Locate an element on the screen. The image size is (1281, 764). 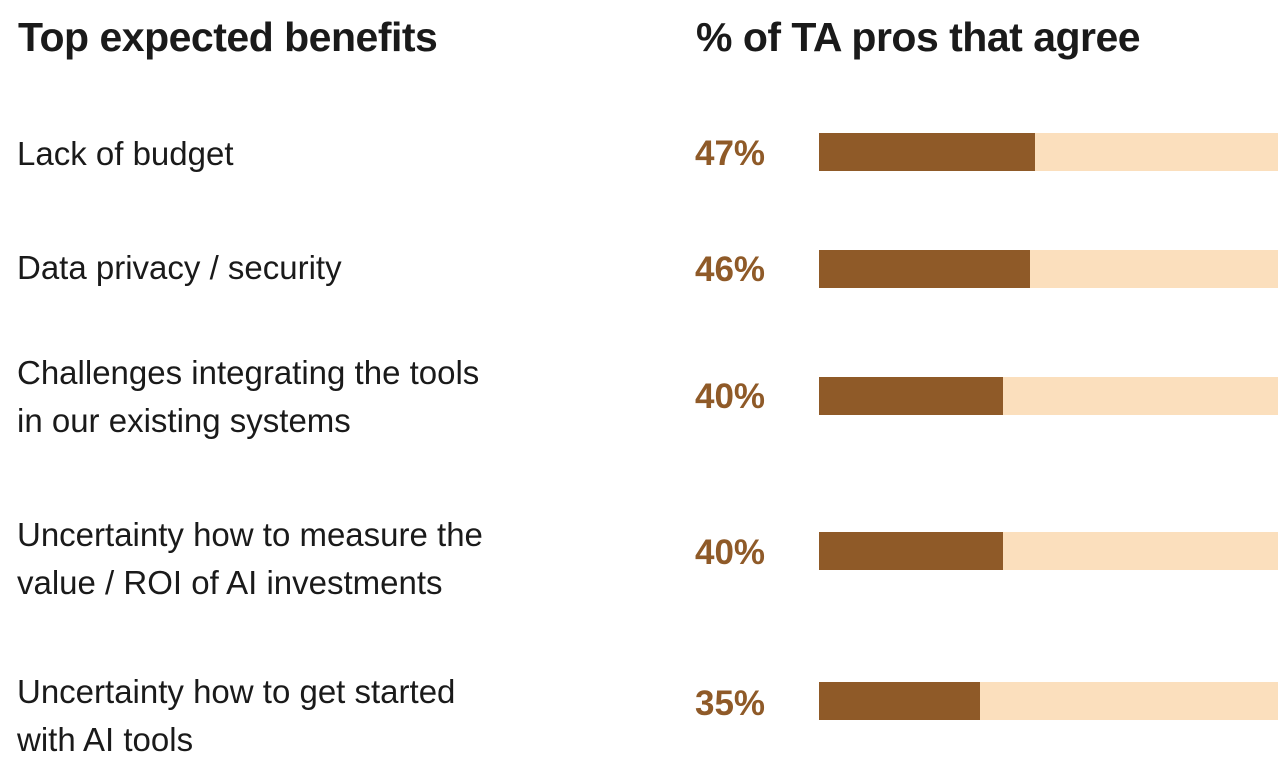
benefits-column-header: Top expected benefits is located at coordinates (228, 37).